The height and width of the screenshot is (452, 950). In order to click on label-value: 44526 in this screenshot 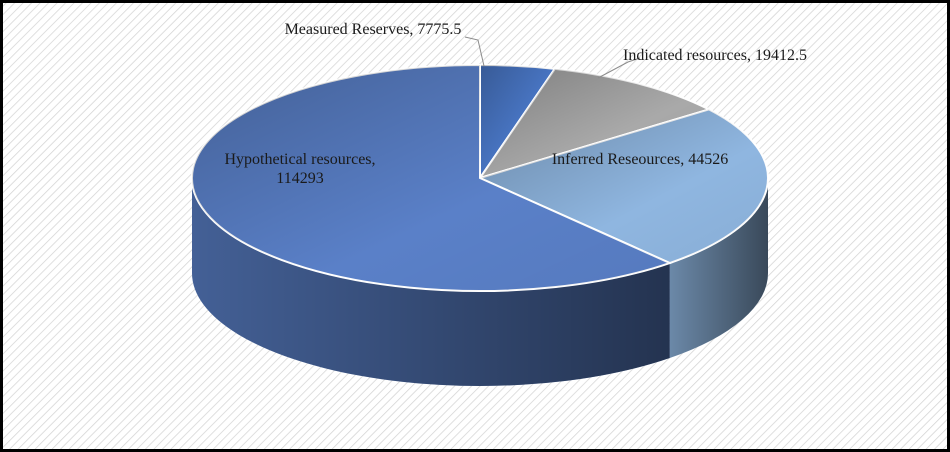, I will do `click(708, 159)`.